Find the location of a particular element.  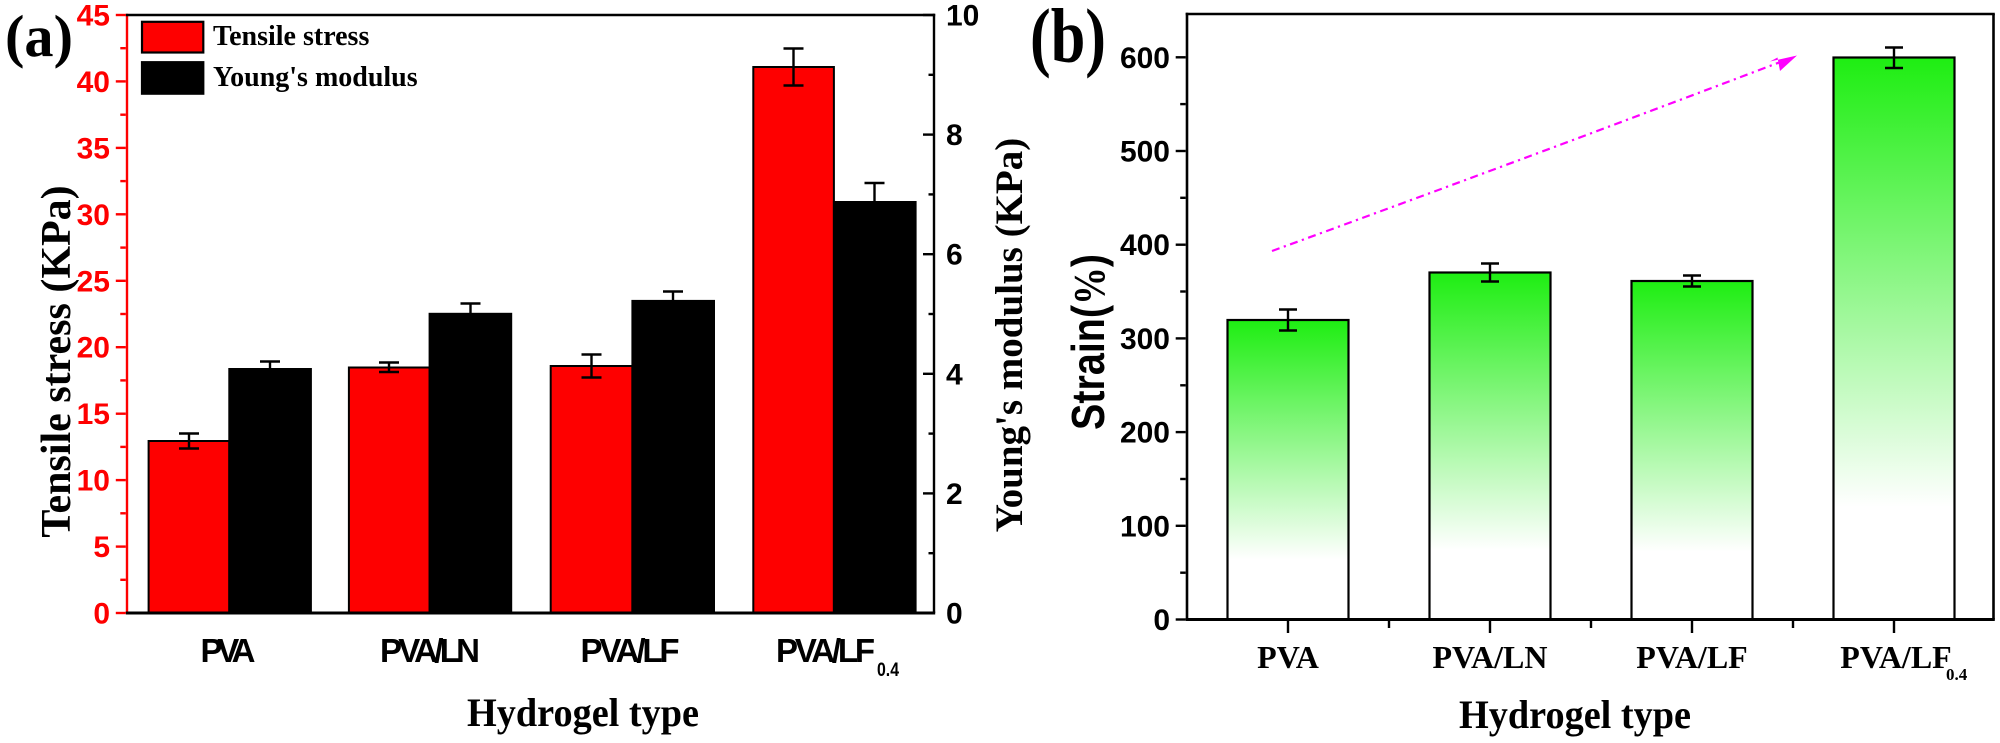

svg-text: 2 is located at coordinates (954, 494).